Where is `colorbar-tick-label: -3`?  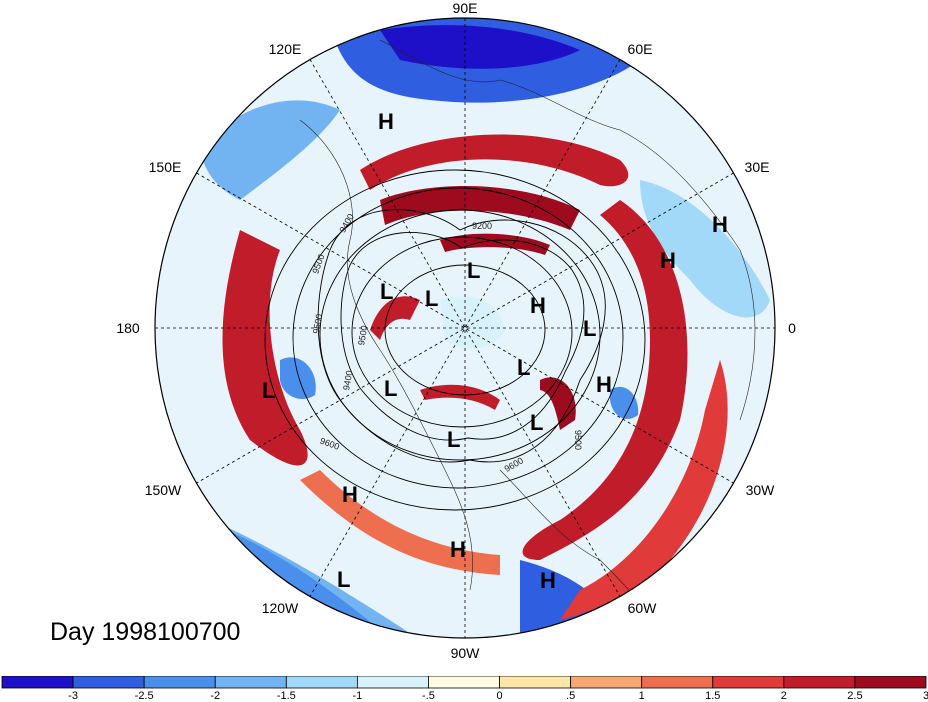 colorbar-tick-label: -3 is located at coordinates (73, 696).